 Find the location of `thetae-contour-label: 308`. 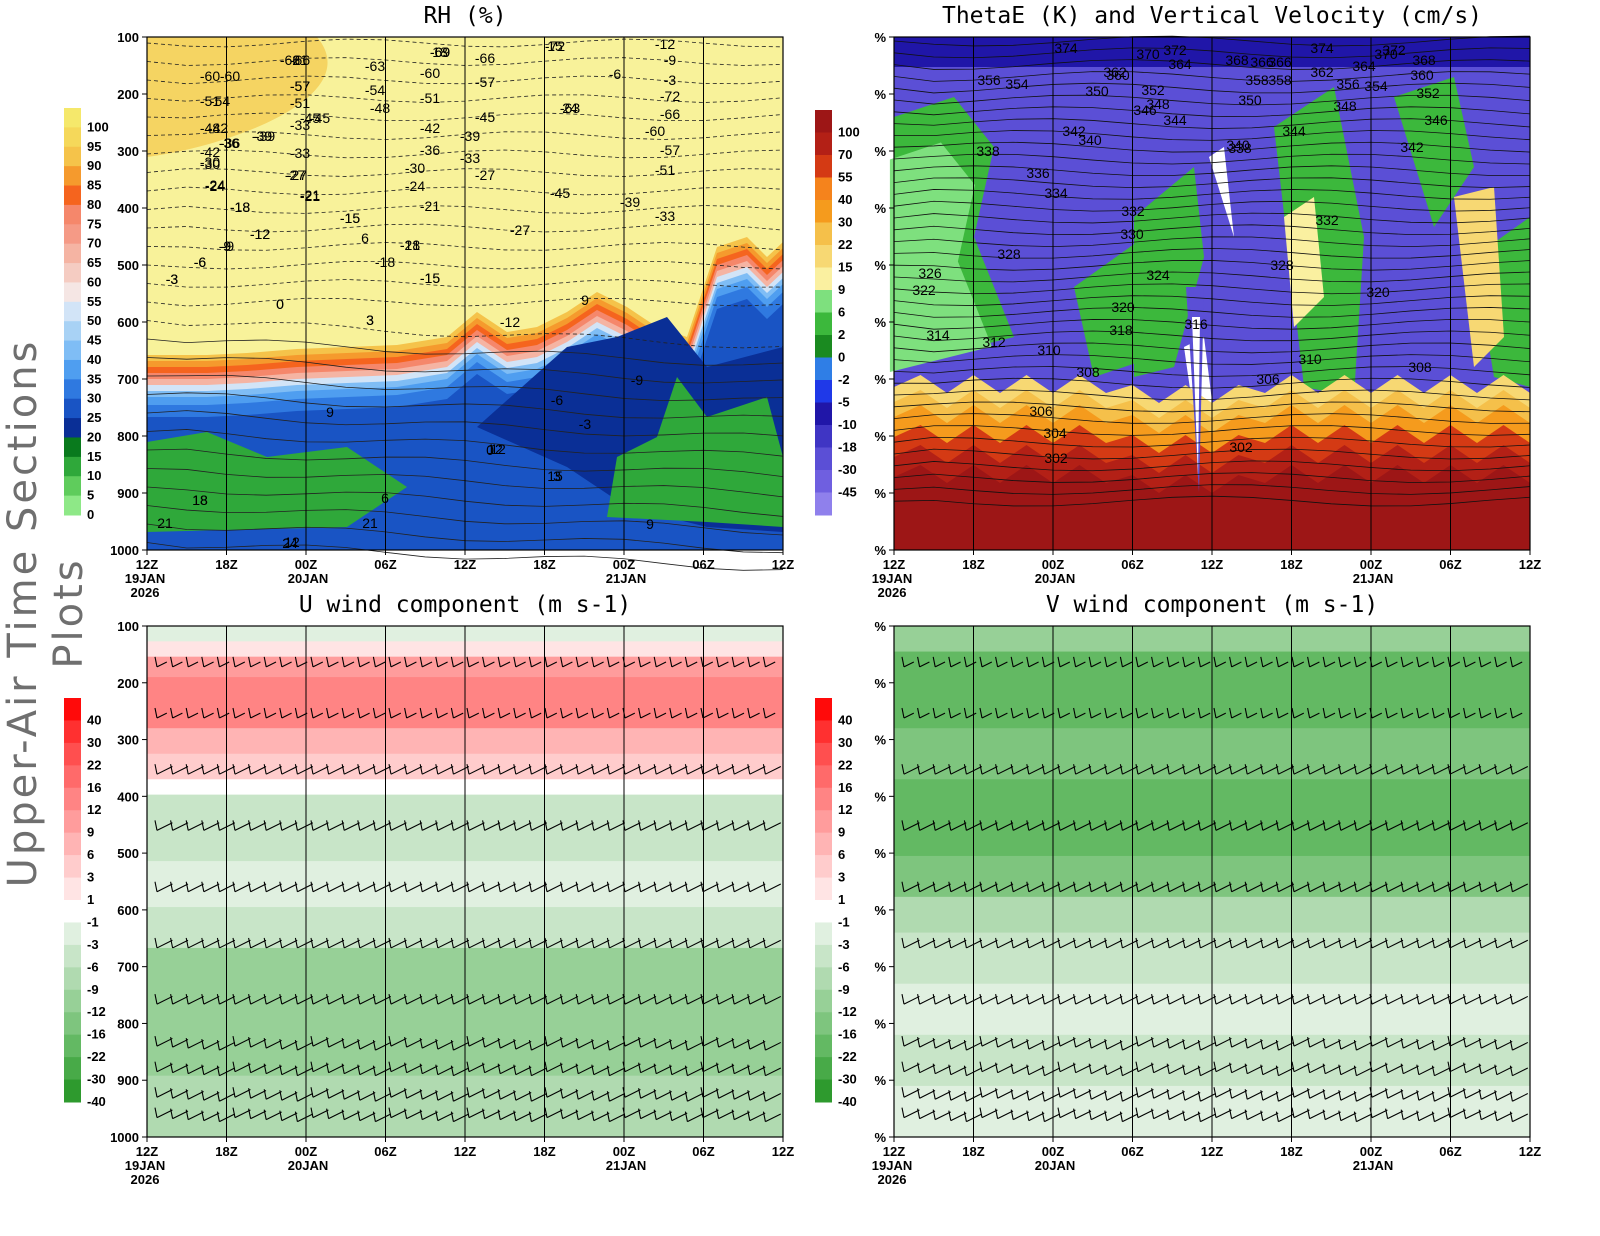

thetae-contour-label: 308 is located at coordinates (1088, 372).